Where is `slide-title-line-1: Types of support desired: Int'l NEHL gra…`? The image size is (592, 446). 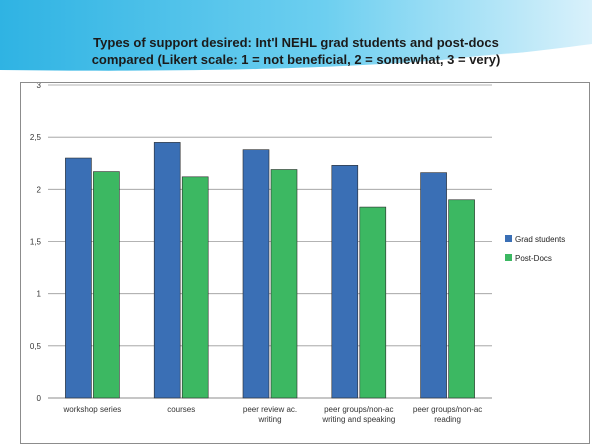 slide-title-line-1: Types of support desired: Int'l NEHL gra… is located at coordinates (296, 42).